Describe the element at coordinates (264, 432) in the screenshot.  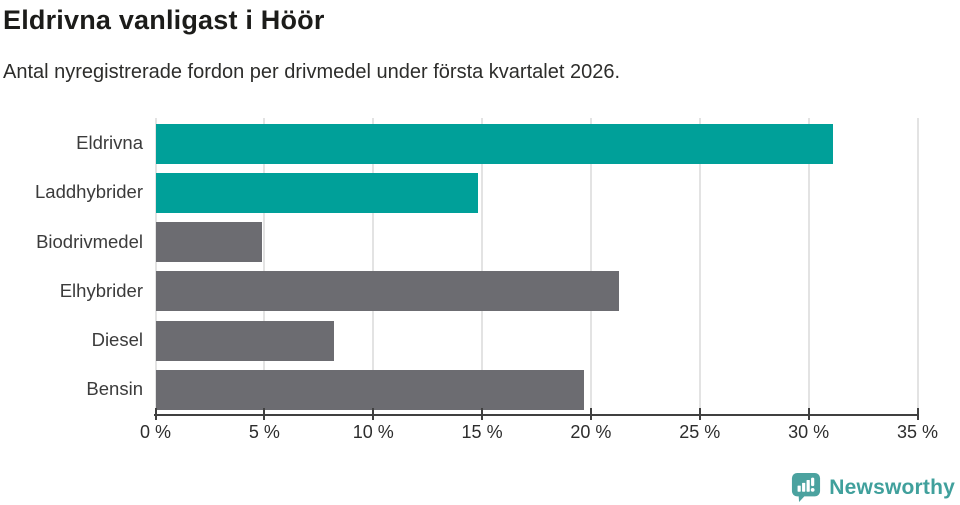
I see `x-axis-tick-label: 5 %` at that location.